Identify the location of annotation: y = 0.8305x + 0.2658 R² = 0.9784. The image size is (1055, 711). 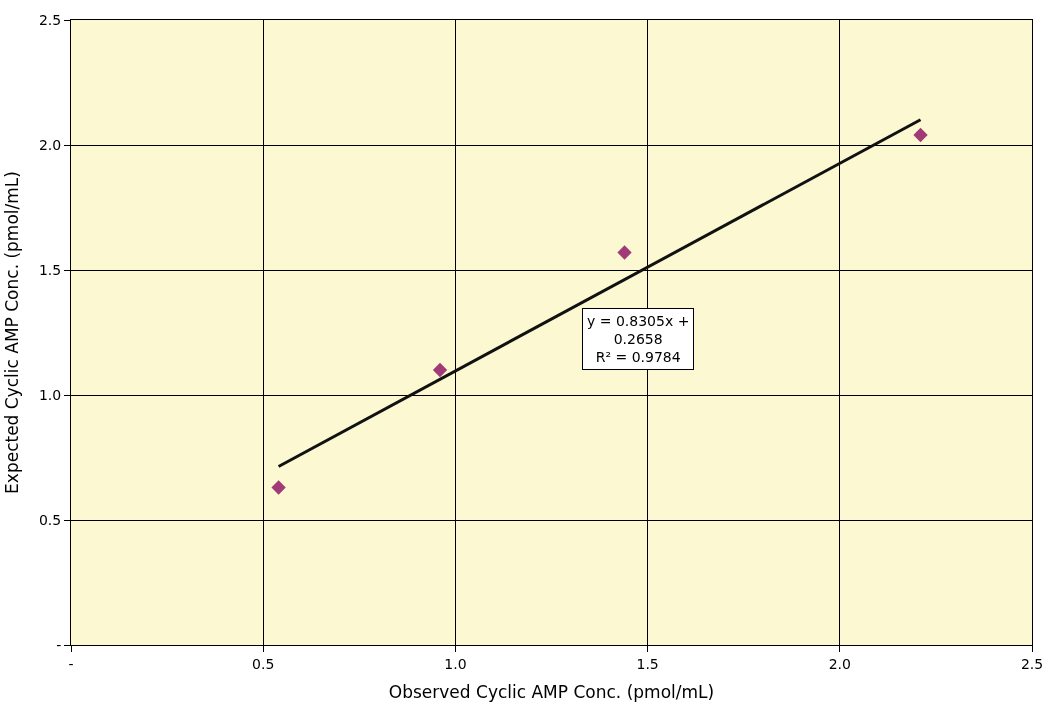
(638, 339).